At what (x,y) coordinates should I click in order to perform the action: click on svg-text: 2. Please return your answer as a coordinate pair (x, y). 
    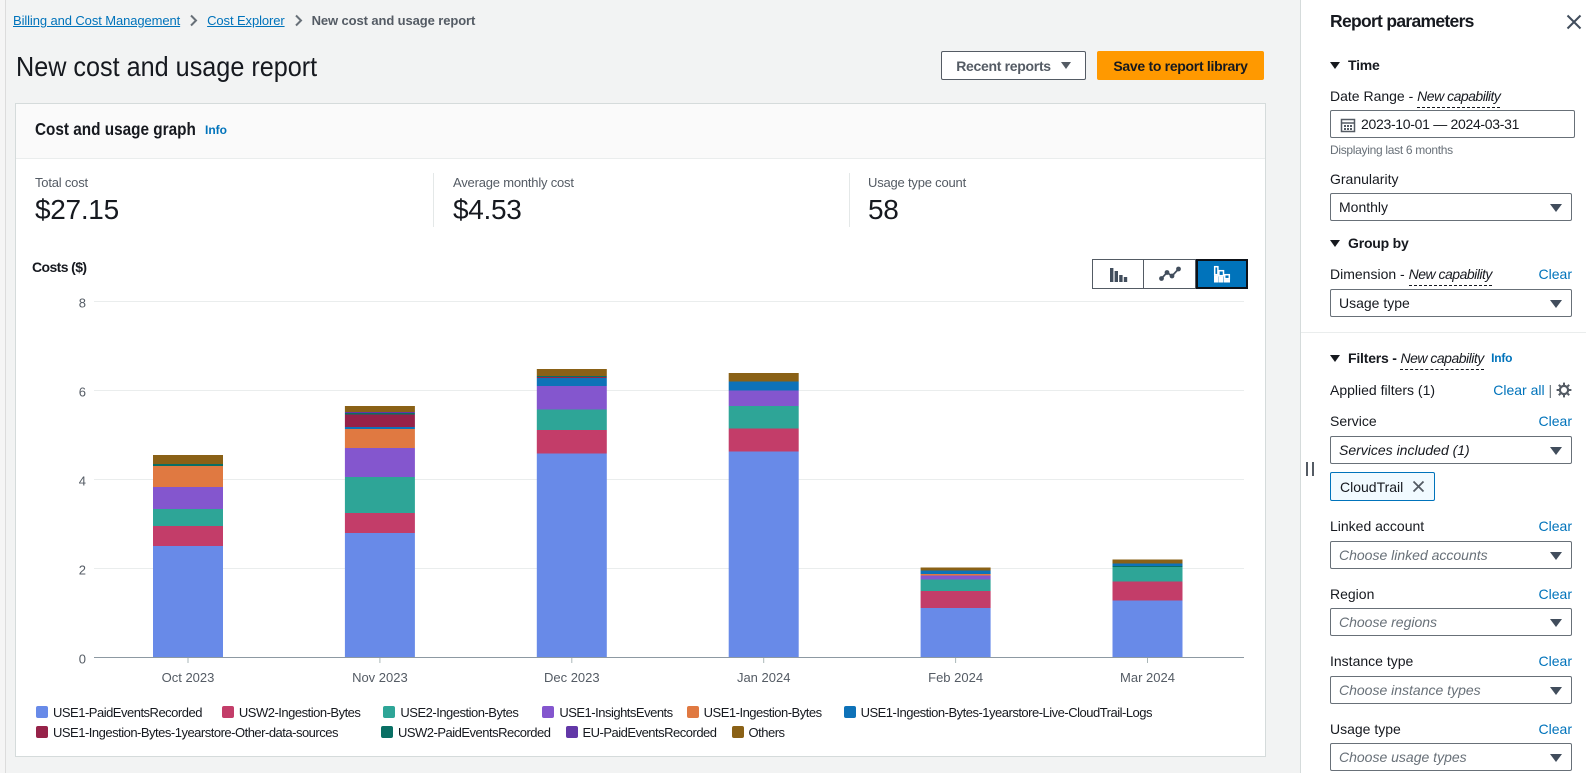
    Looking at the image, I should click on (82, 570).